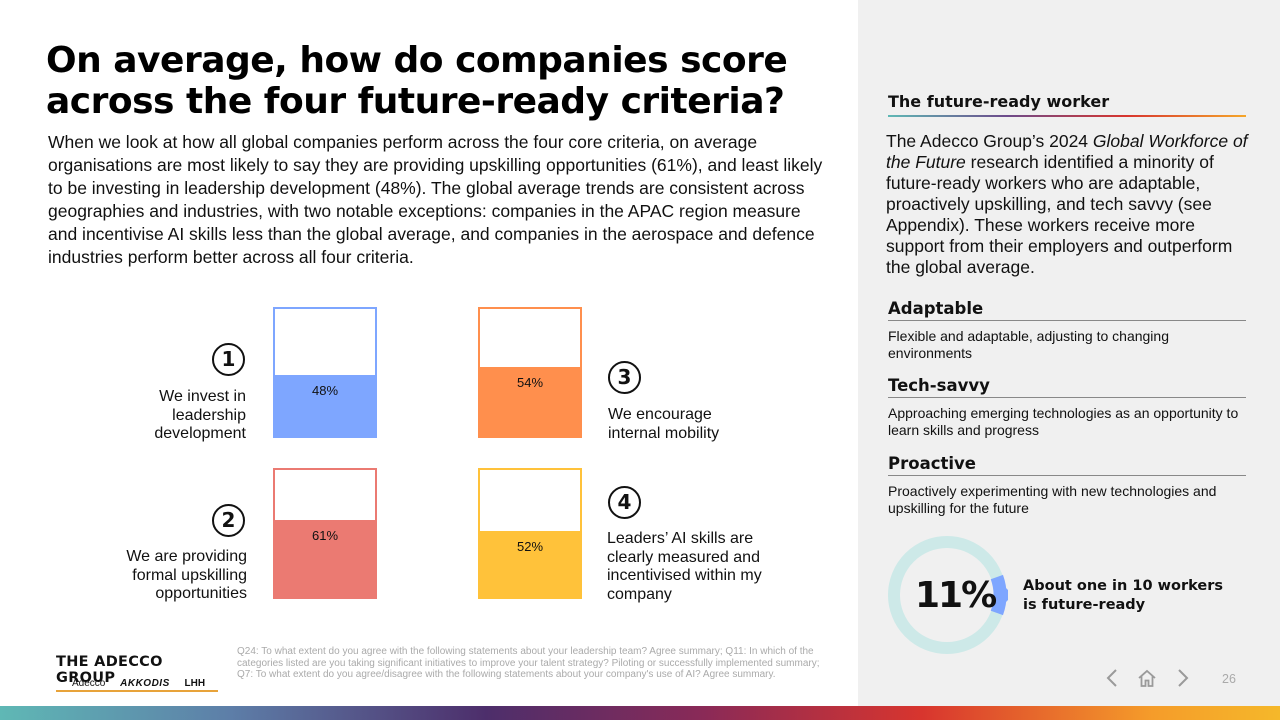 The image size is (1280, 720). I want to click on sidebar-title-rule, so click(1067, 116).